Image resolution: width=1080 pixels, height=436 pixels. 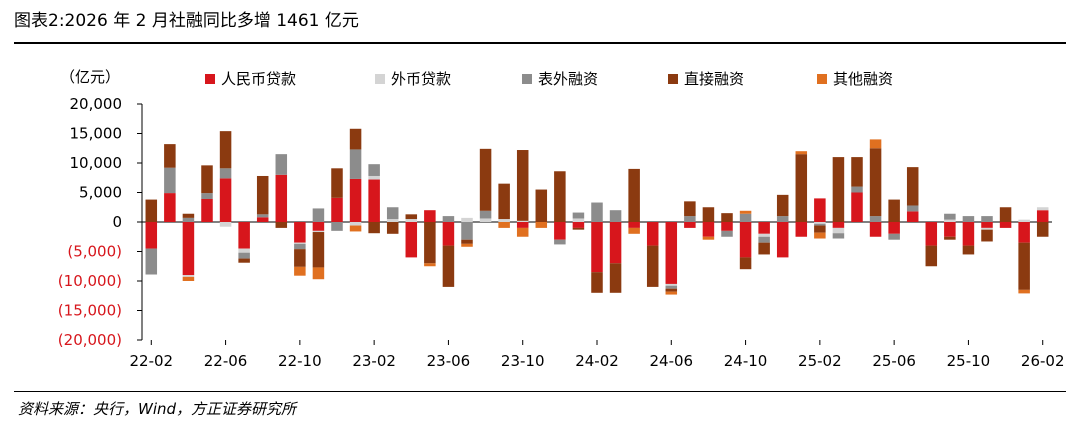 I want to click on y-unit-label: （亿元）, so click(x=90, y=77).